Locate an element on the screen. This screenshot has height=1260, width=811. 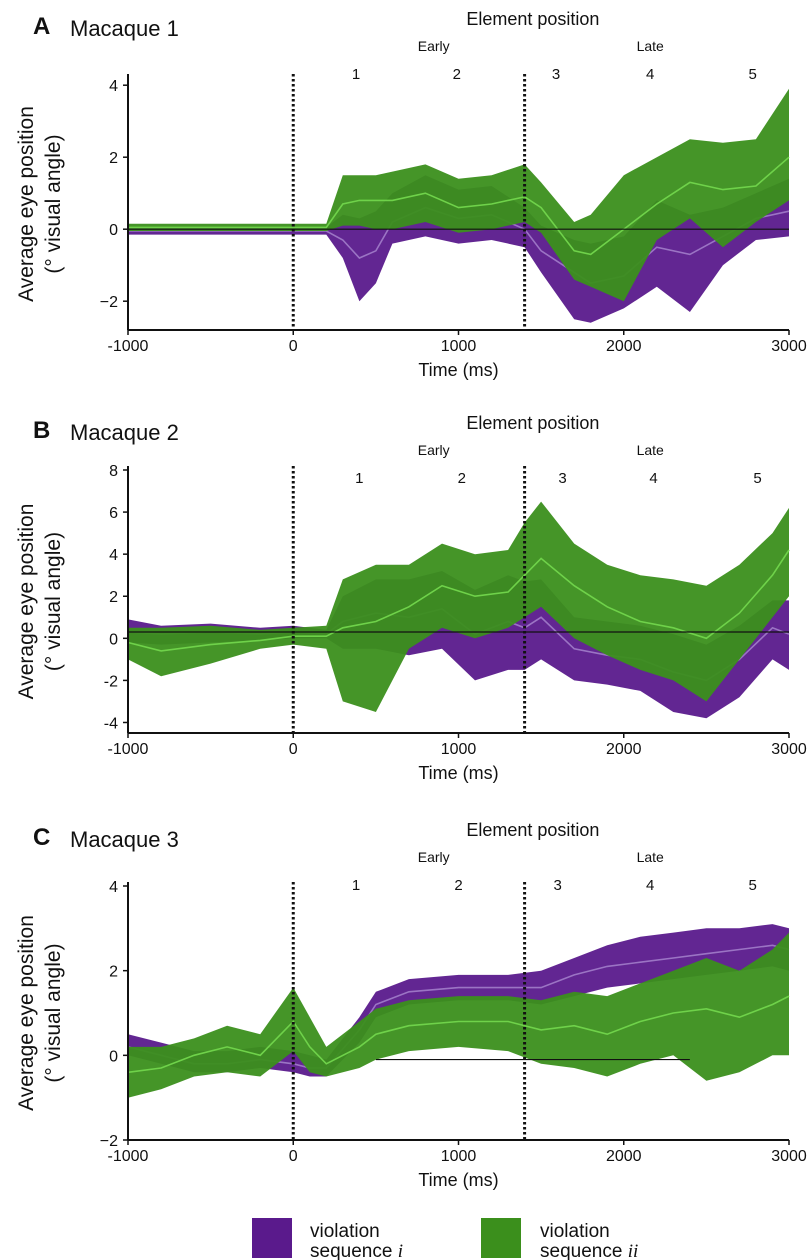
panel-title: Macaque 2 is located at coordinates (124, 432).